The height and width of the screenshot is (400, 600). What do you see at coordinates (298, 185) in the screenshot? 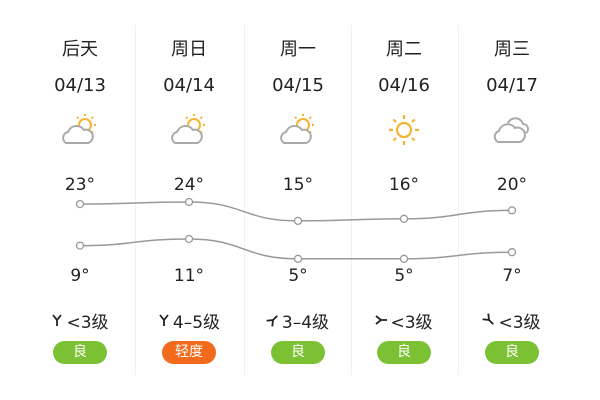
I see `high-temp: 15°` at bounding box center [298, 185].